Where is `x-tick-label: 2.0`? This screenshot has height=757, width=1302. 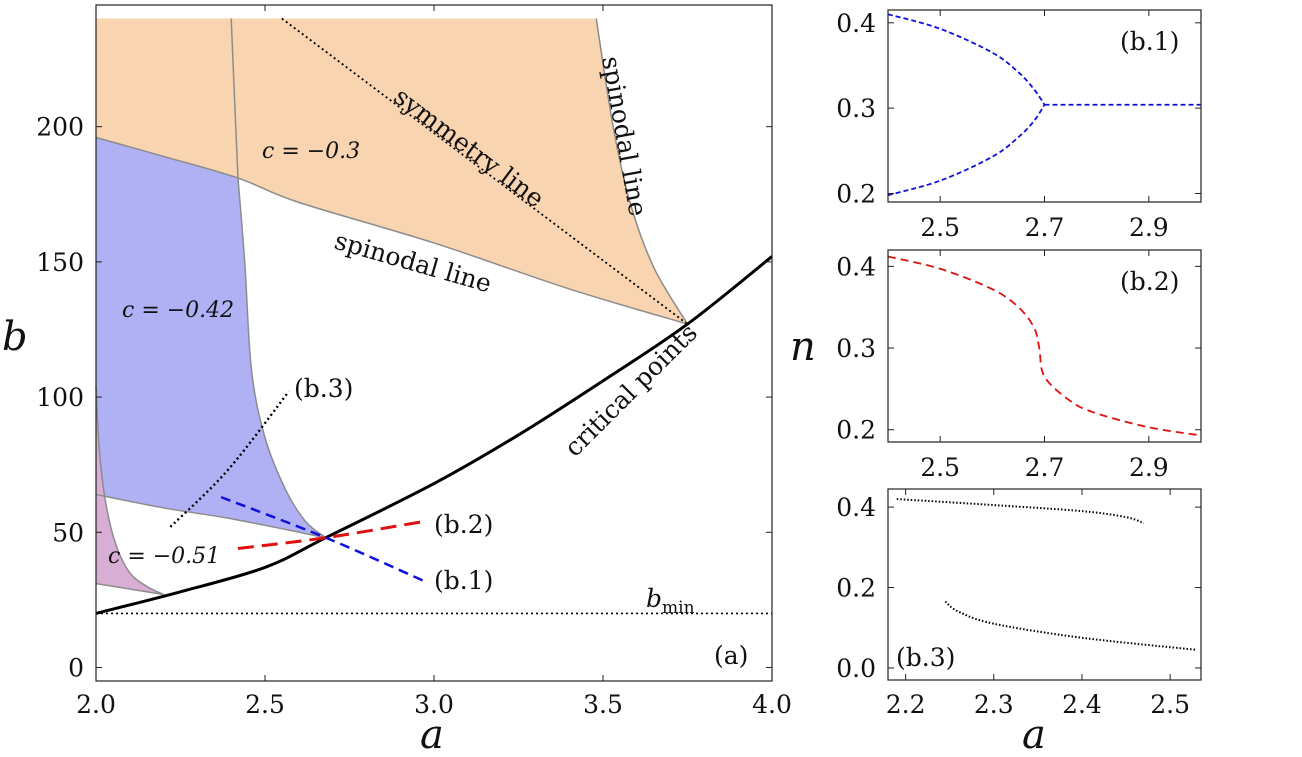 x-tick-label: 2.0 is located at coordinates (96, 704).